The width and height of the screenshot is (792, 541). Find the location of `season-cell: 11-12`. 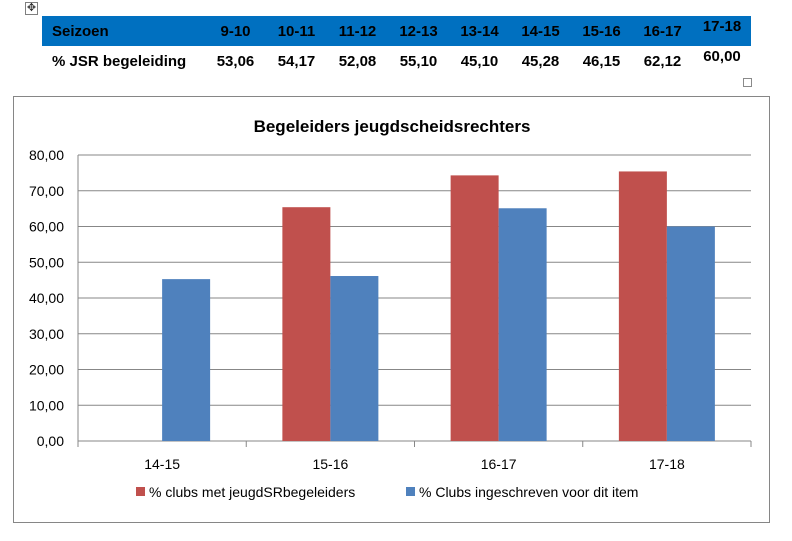

season-cell: 11-12 is located at coordinates (357, 31).